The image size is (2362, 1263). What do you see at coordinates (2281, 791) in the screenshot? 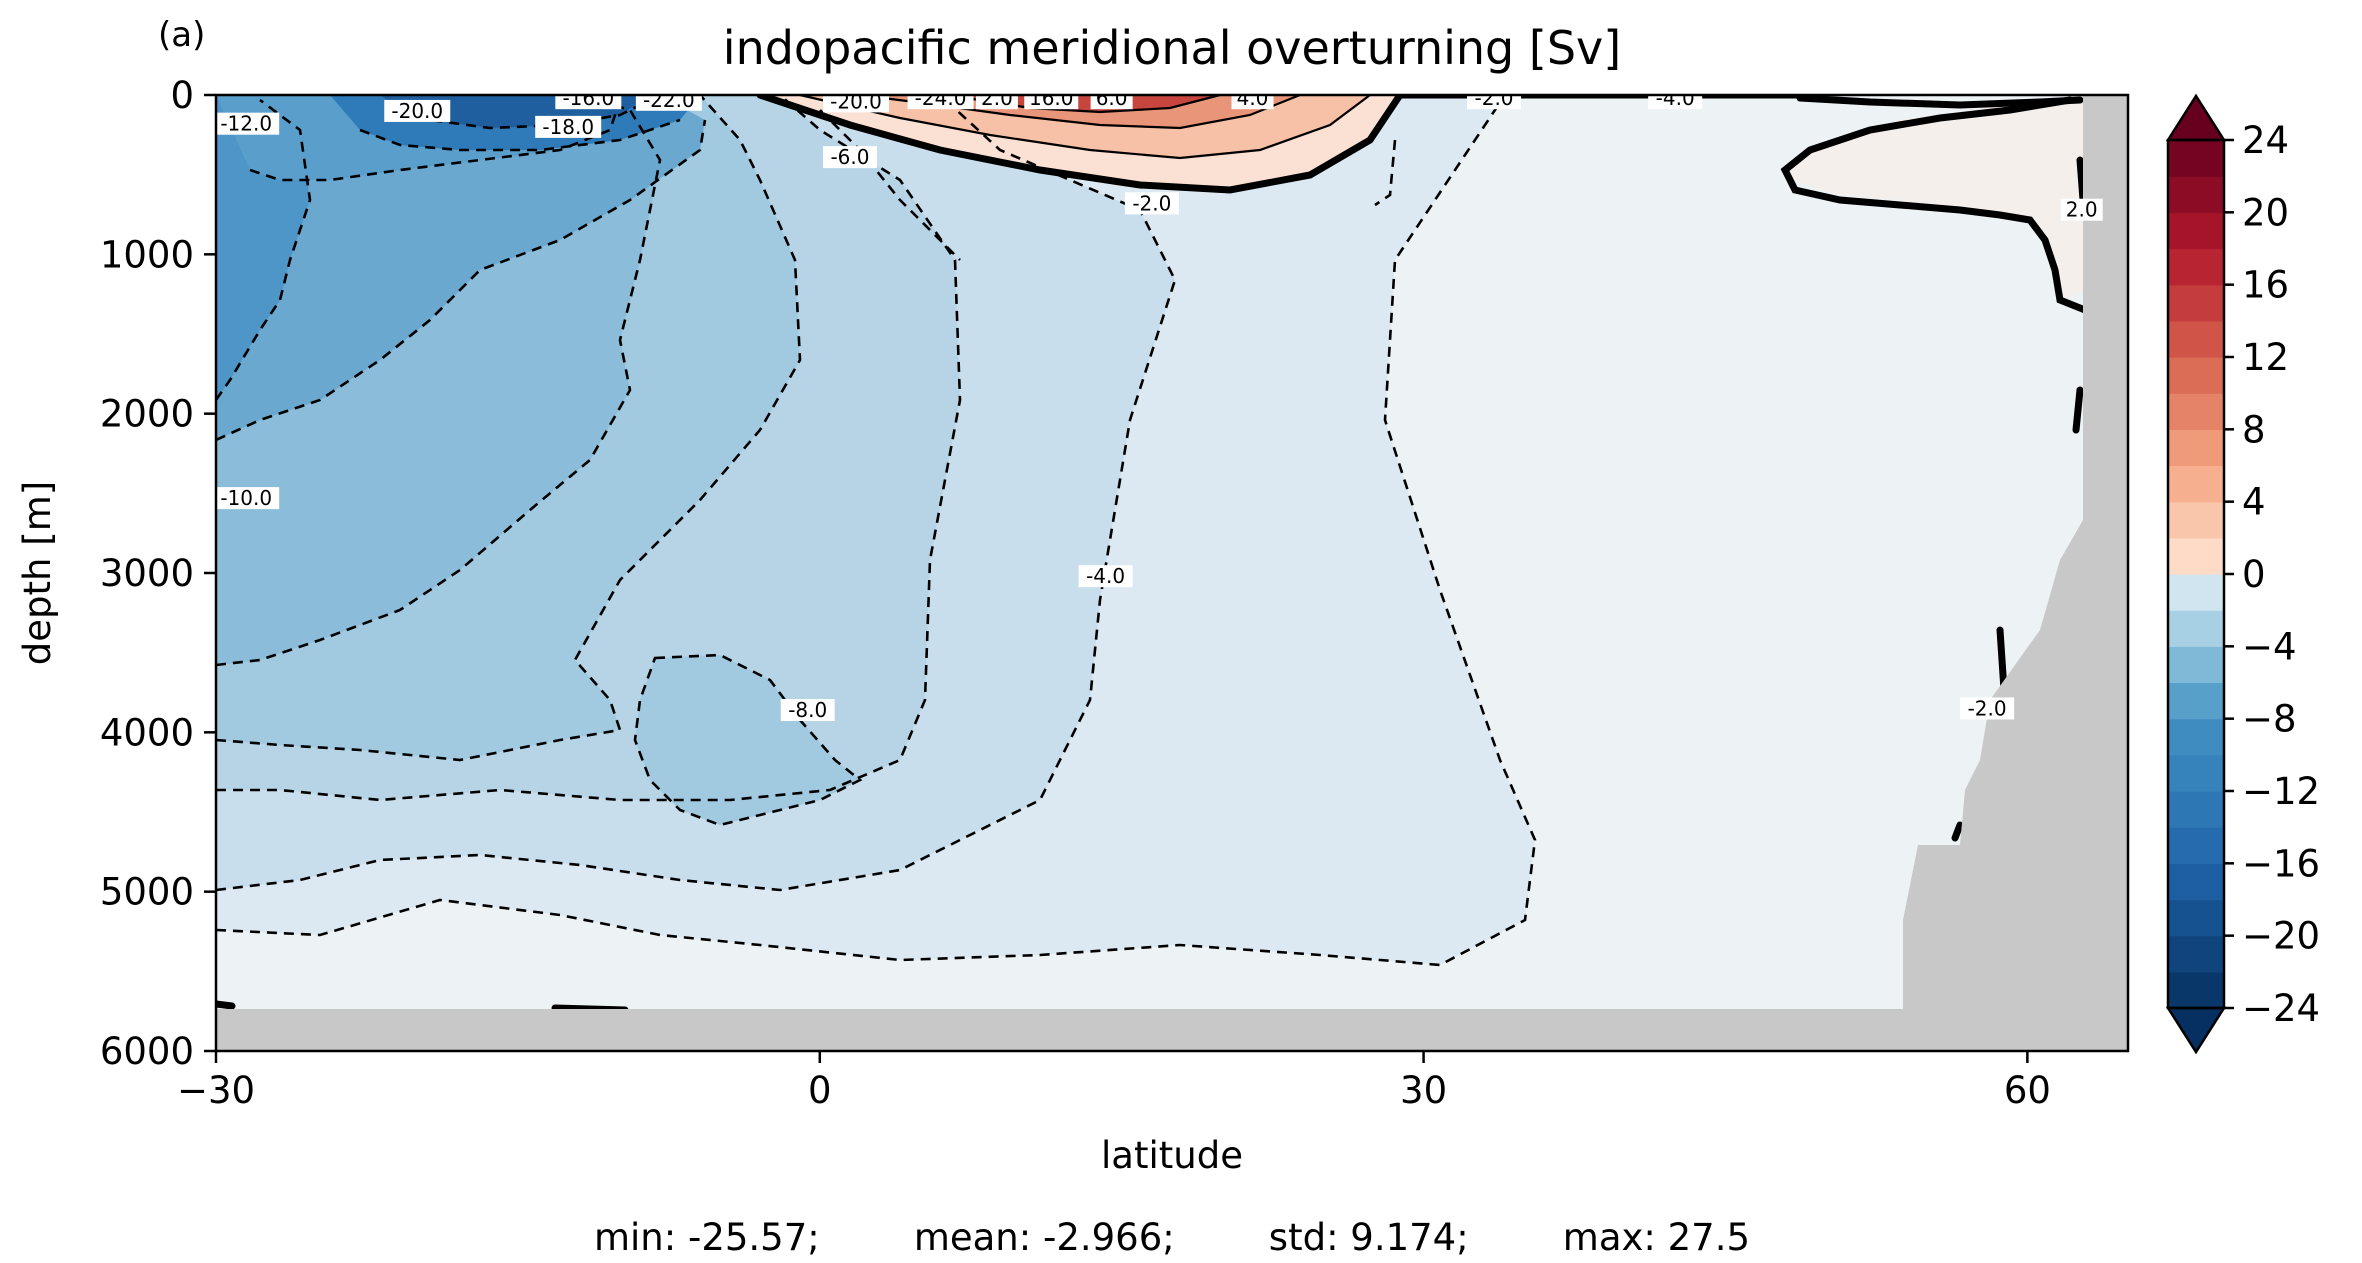
I see `colorbar-tick-label: −12` at bounding box center [2281, 791].